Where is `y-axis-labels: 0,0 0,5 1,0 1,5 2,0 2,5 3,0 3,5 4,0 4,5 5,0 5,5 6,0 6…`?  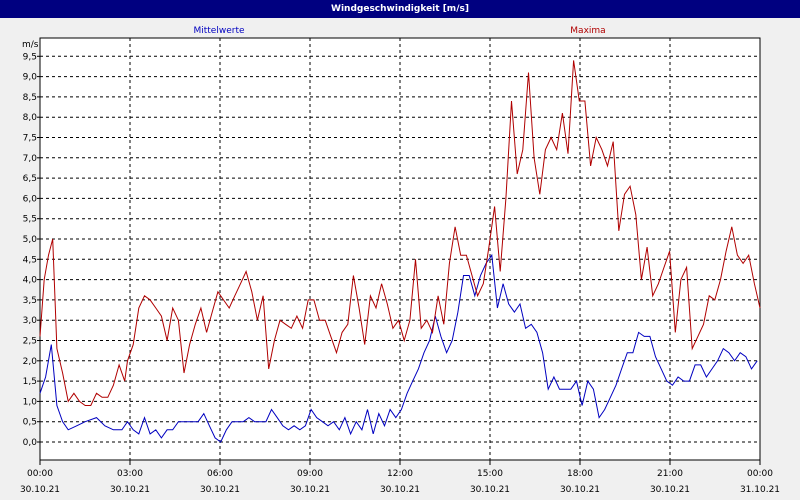
y-axis-labels: 0,0 0,5 1,0 1,5 2,0 2,5 3,0 3,5 4,0 4,5 5,0 5,5 6,0 6… is located at coordinates (30, 250).